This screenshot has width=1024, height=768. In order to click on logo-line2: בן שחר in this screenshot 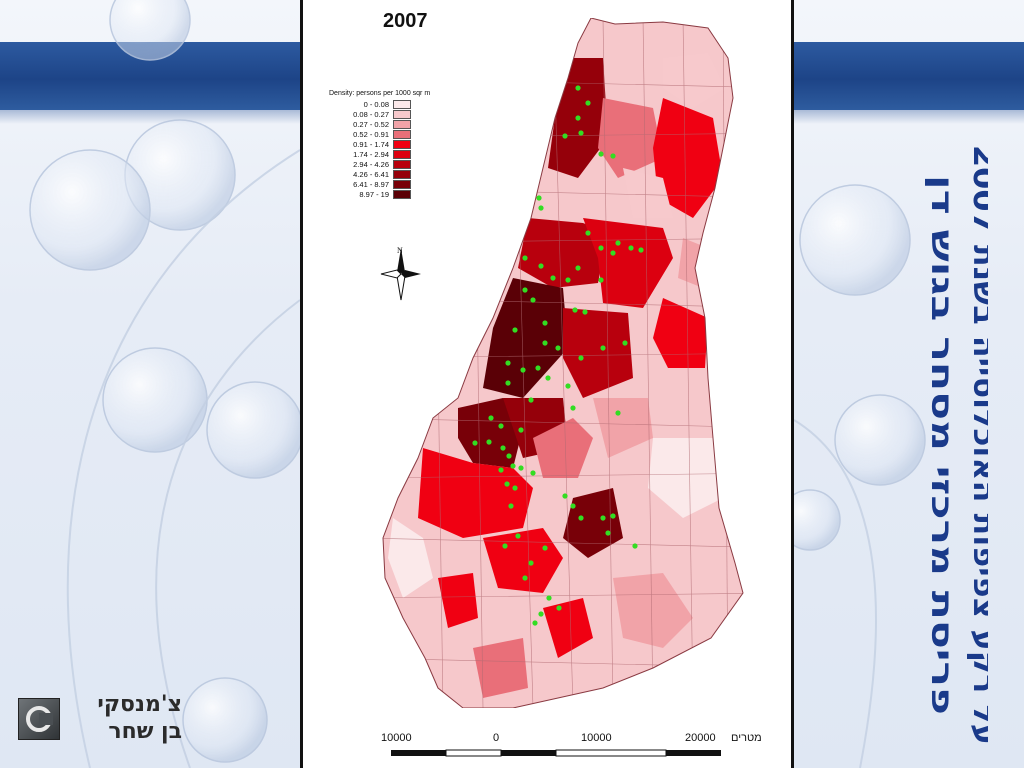, I will do `click(145, 731)`.